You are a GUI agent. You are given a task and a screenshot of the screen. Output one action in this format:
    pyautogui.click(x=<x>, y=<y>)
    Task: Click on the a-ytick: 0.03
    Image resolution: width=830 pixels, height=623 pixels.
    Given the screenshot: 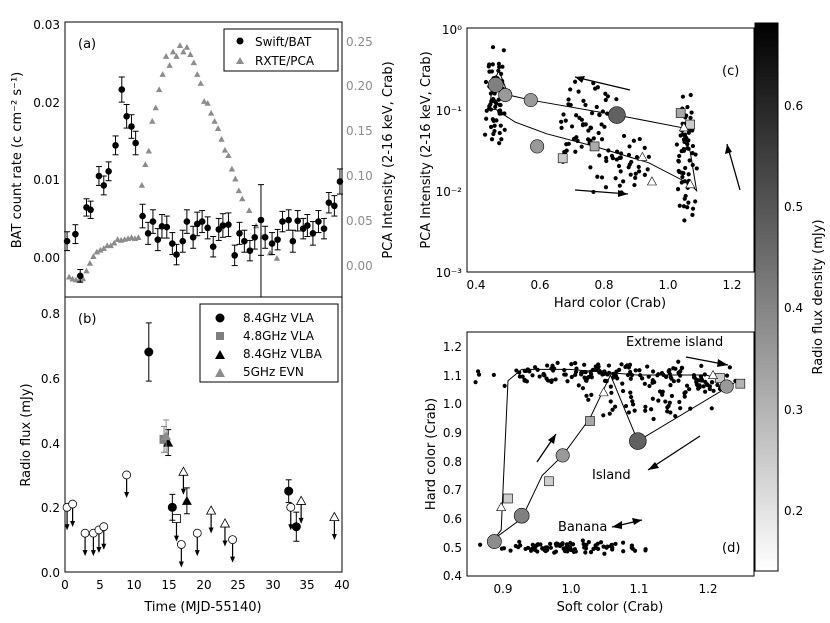 What is the action you would take?
    pyautogui.click(x=46, y=25)
    